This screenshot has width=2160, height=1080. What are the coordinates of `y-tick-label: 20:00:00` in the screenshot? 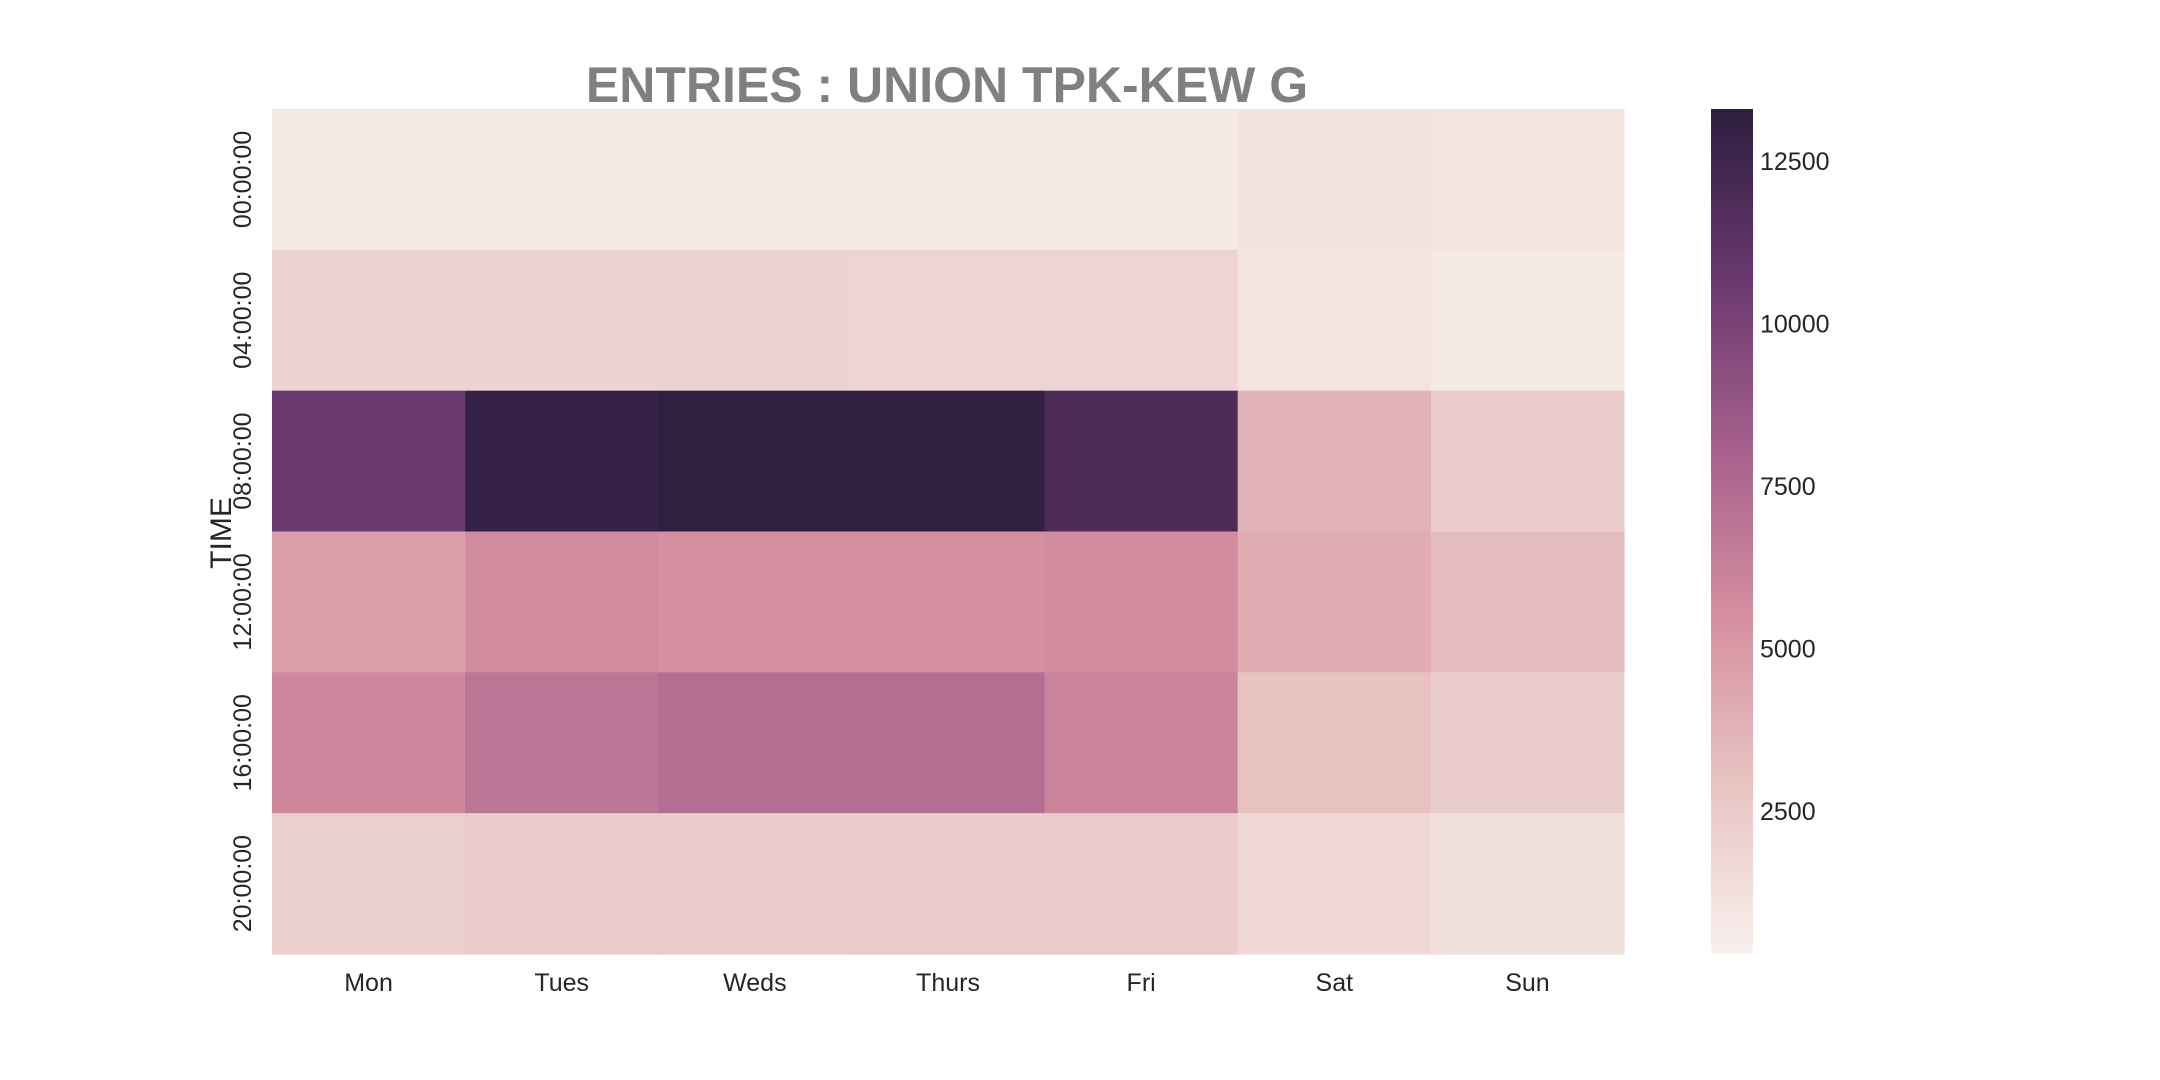 It's located at (243, 883).